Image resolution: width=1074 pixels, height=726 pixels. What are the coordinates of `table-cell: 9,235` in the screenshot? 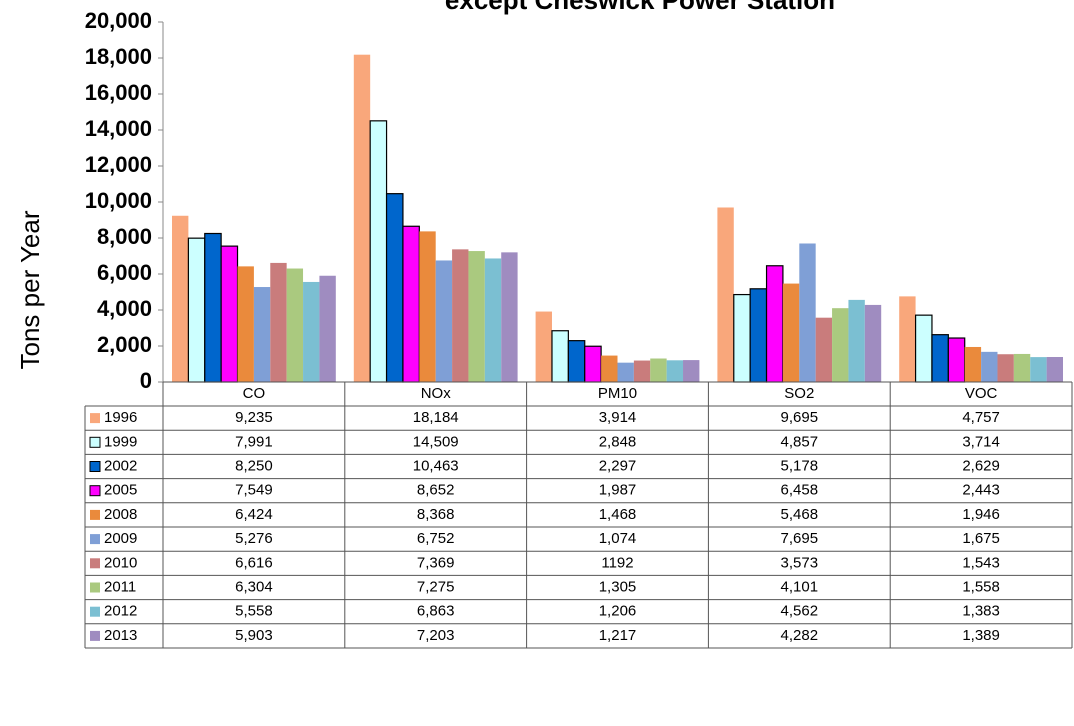 It's located at (254, 417).